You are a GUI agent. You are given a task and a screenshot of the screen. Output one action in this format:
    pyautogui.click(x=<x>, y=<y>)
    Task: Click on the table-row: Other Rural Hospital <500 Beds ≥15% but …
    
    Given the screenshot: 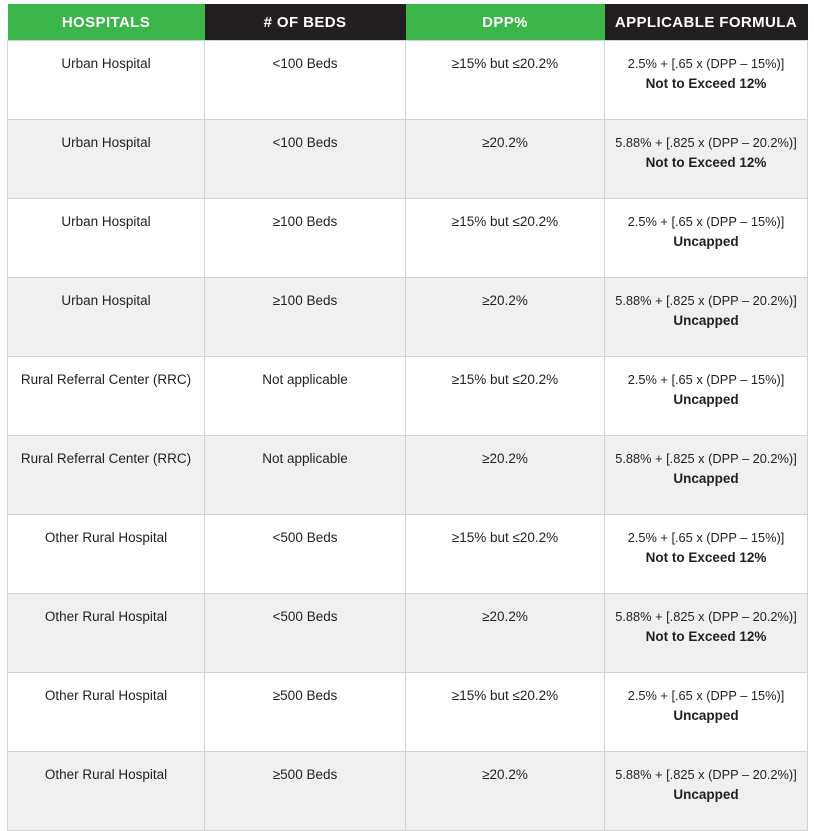 What is the action you would take?
    pyautogui.click(x=407, y=554)
    